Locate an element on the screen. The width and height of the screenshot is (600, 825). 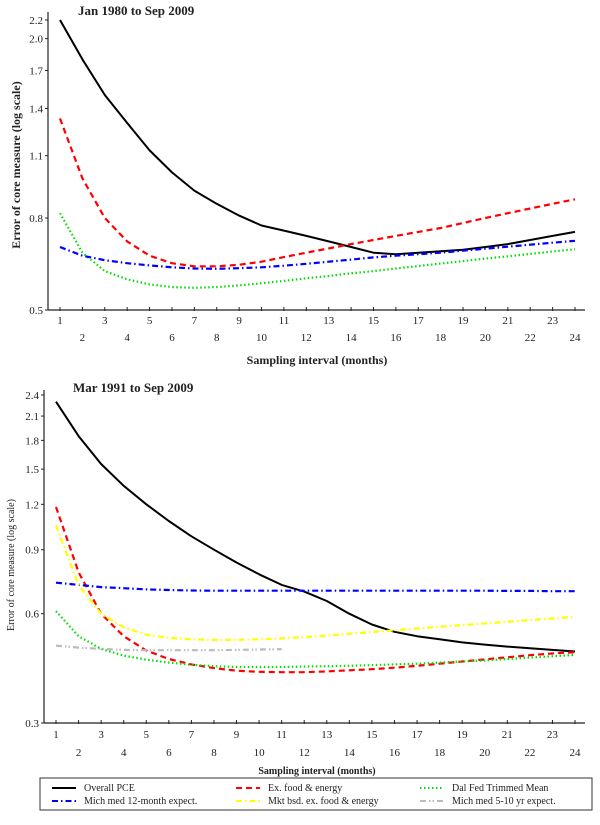
legend-item: Mich med 12-month expect. is located at coordinates (124, 801).